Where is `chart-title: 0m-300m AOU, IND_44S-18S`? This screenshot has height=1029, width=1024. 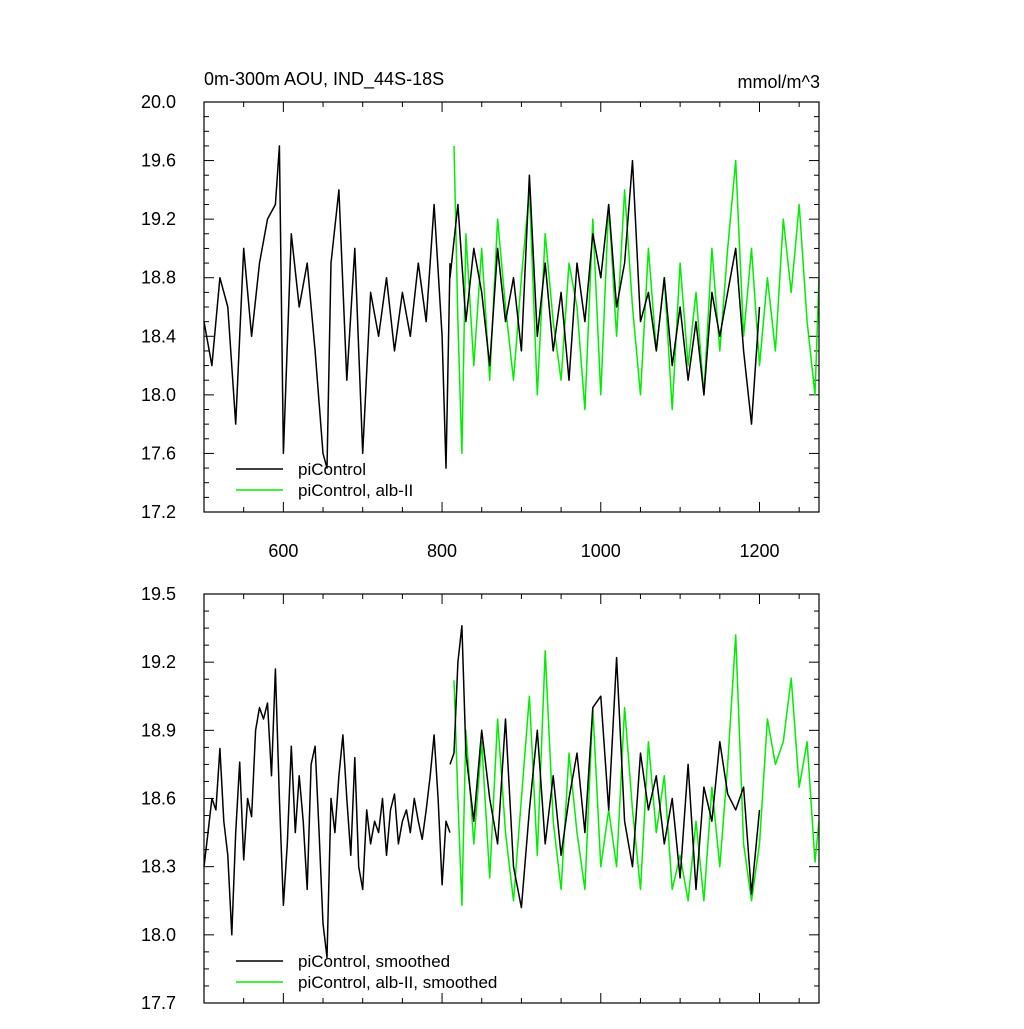
chart-title: 0m-300m AOU, IND_44S-18S is located at coordinates (324, 79).